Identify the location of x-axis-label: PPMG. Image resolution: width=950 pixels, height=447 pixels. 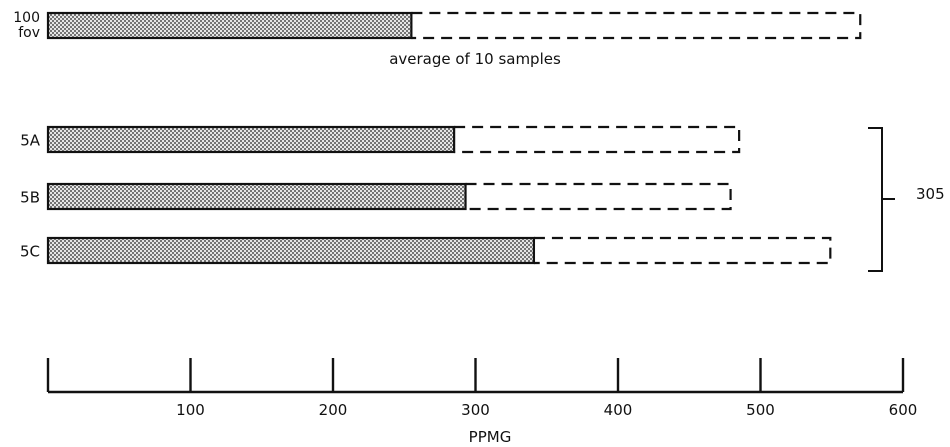
(490, 437).